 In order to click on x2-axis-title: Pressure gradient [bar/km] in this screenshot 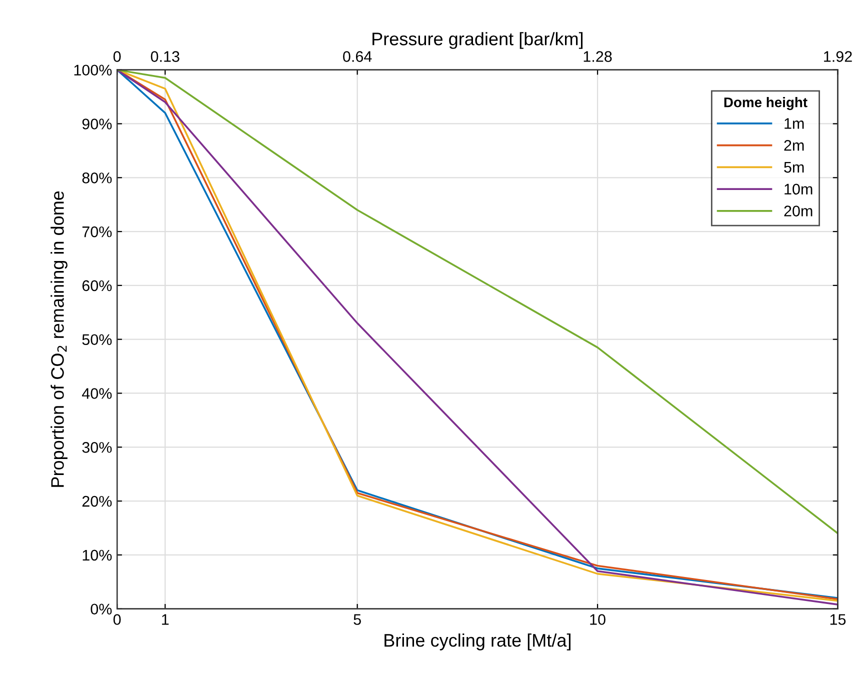, I will do `click(477, 40)`.